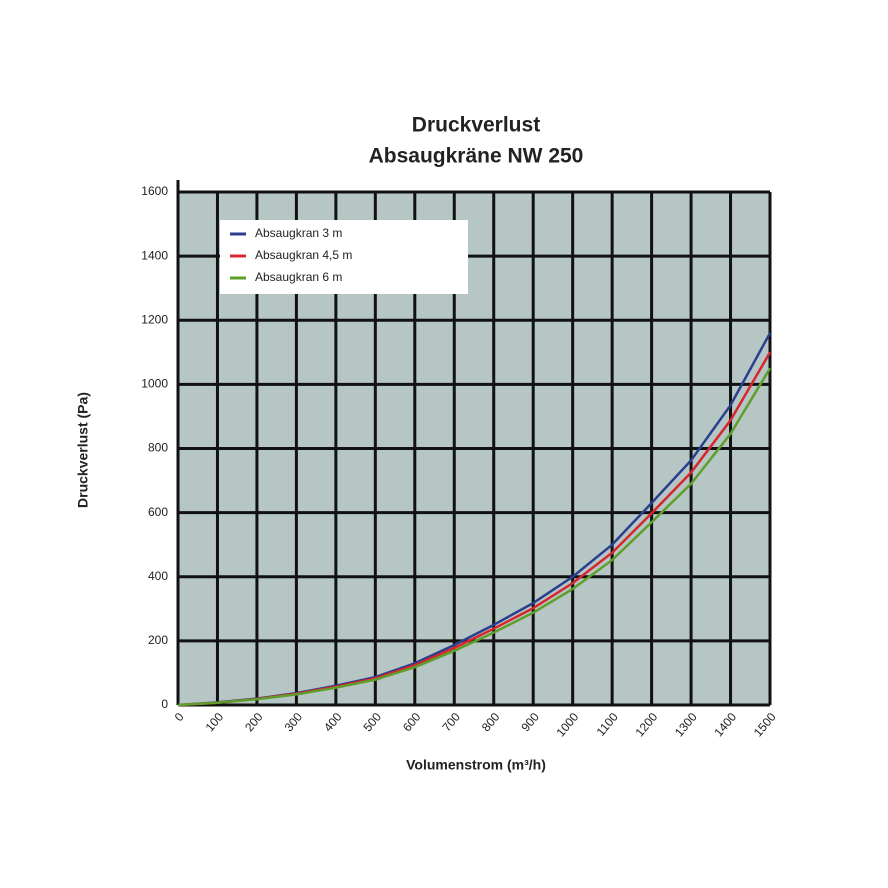 The height and width of the screenshot is (888, 888). I want to click on x-tick-label: 1300, so click(686, 725).